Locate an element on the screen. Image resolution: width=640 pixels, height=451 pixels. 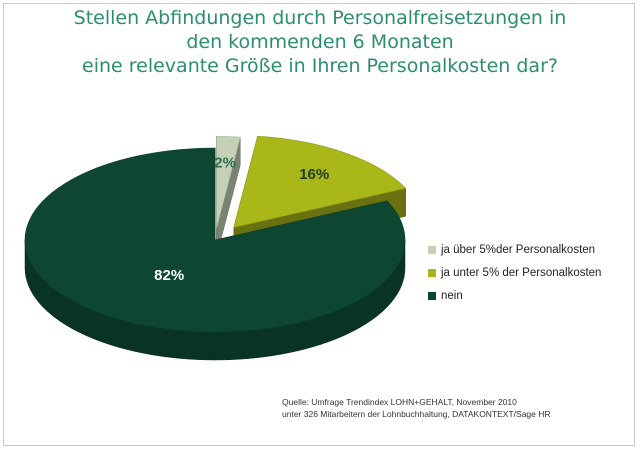
legend-label: ja unter 5% der Personalkosten is located at coordinates (521, 272).